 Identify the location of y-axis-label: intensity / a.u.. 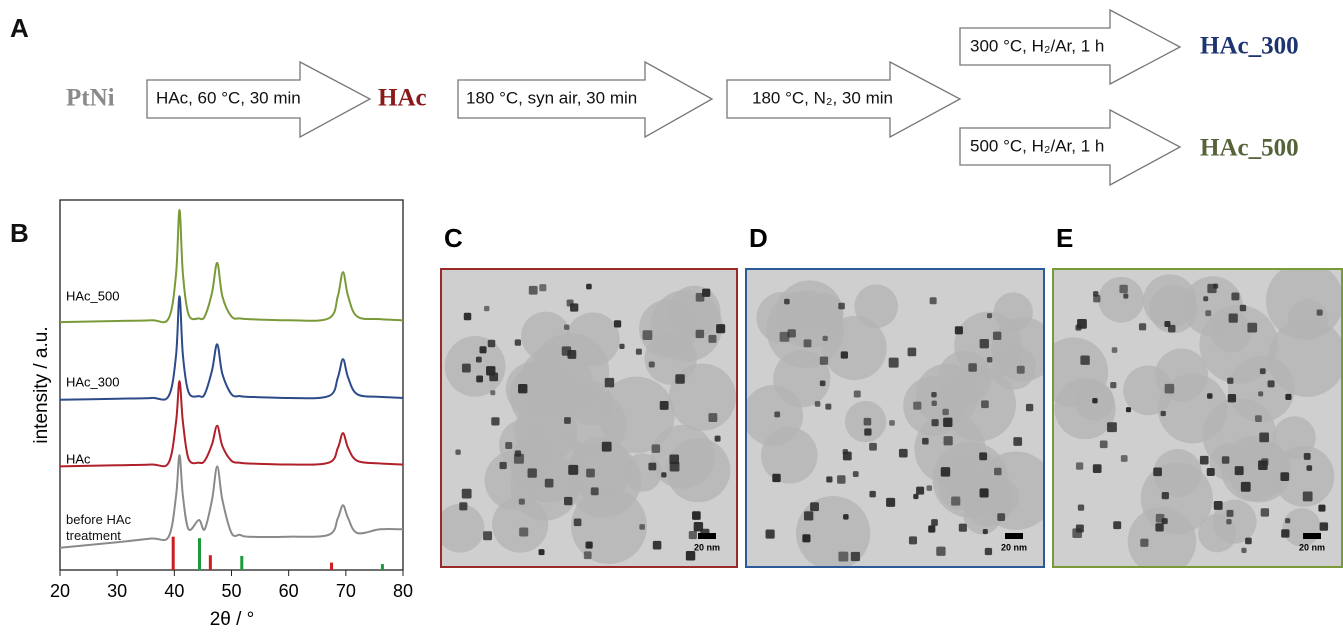
(41, 384).